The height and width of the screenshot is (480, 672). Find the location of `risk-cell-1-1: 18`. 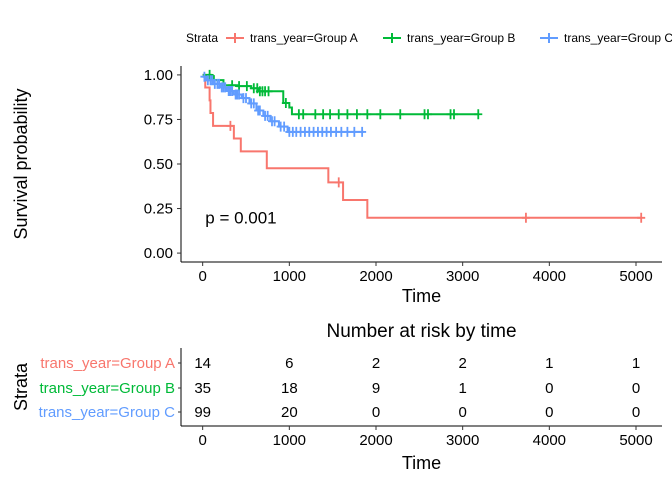

risk-cell-1-1: 18 is located at coordinates (289, 388).